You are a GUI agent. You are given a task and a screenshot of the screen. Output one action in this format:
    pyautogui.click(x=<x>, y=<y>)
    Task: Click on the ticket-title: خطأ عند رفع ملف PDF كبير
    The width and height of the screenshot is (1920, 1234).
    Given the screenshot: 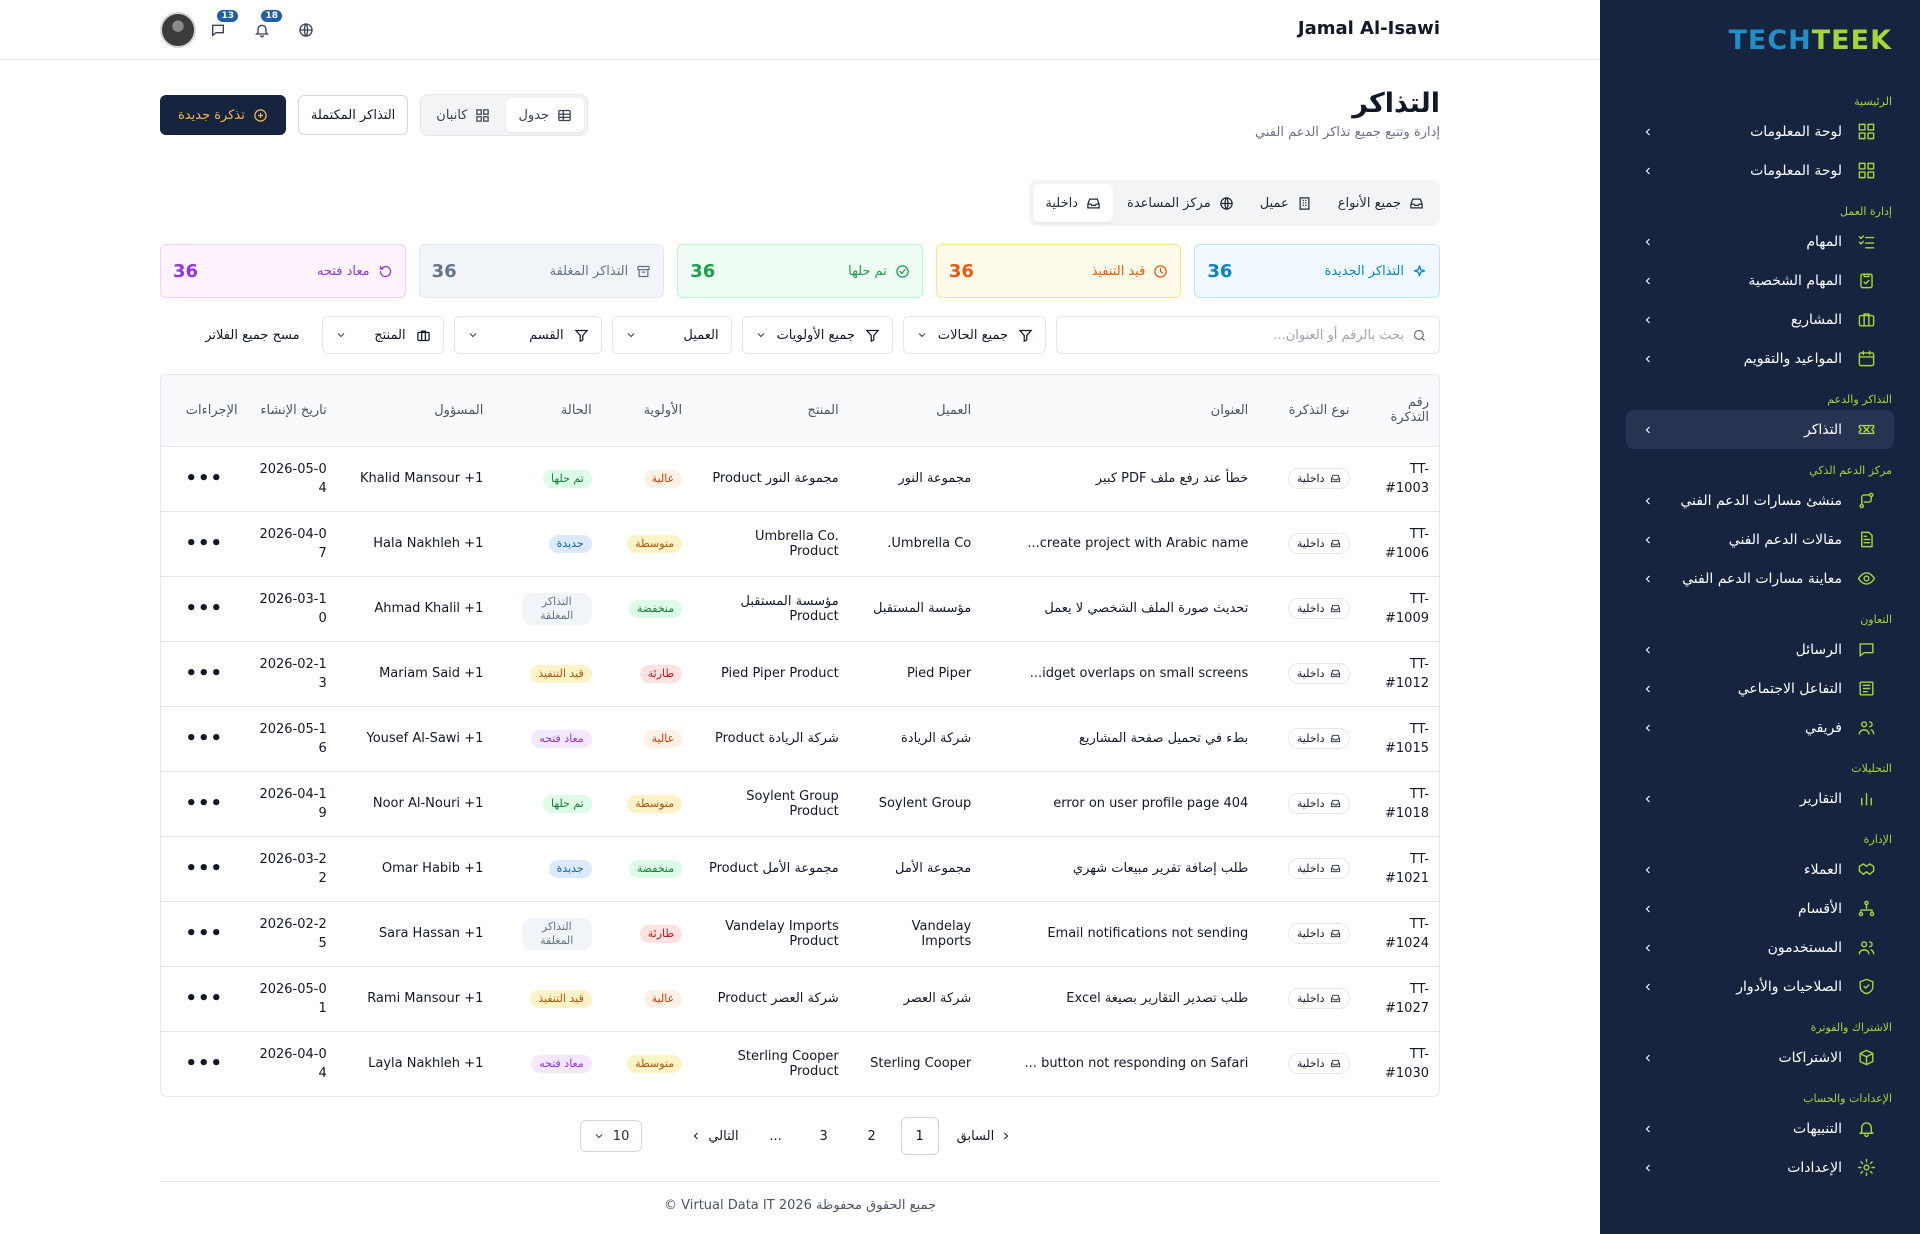 What is the action you would take?
    pyautogui.click(x=1172, y=478)
    